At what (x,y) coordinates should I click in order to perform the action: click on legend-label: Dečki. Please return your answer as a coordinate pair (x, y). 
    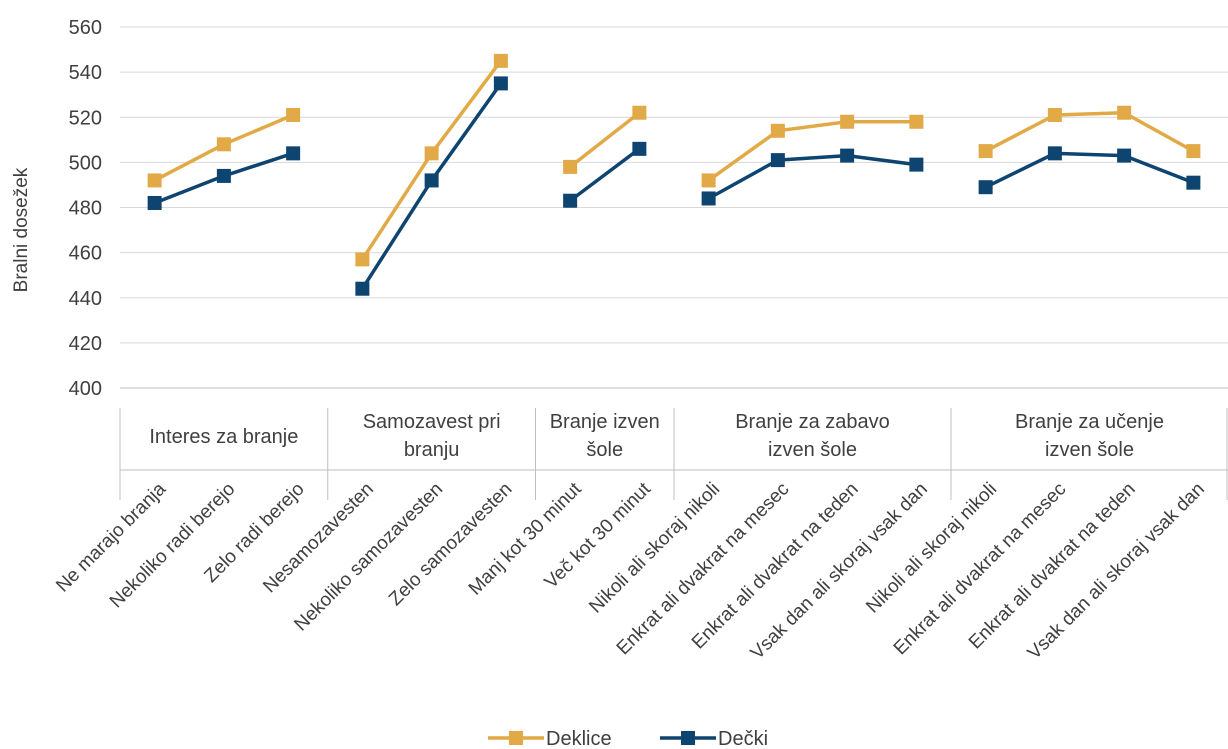
    Looking at the image, I should click on (743, 738).